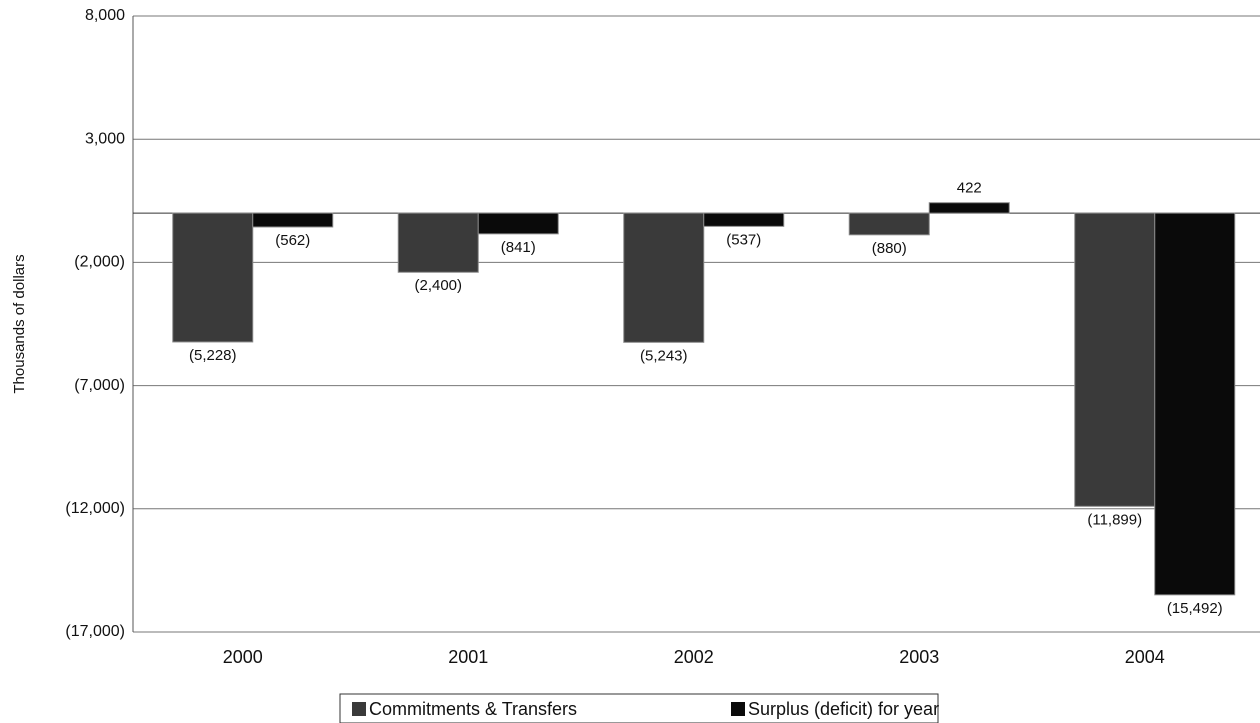  I want to click on x-tick-label: 2002, so click(694, 657).